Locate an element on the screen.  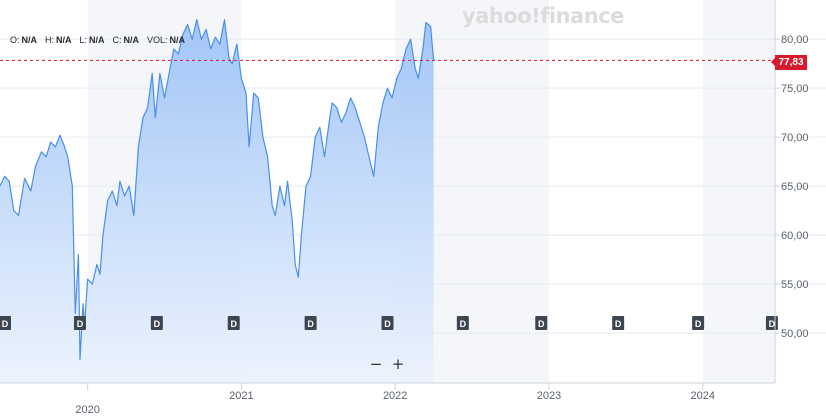
zoom-out-button: − is located at coordinates (376, 364).